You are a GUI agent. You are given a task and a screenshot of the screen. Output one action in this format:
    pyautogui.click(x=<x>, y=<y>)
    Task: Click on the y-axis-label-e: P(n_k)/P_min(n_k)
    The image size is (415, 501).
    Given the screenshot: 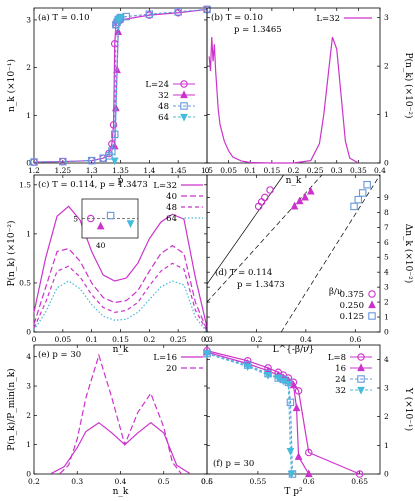 What is the action you would take?
    pyautogui.click(x=11, y=409)
    